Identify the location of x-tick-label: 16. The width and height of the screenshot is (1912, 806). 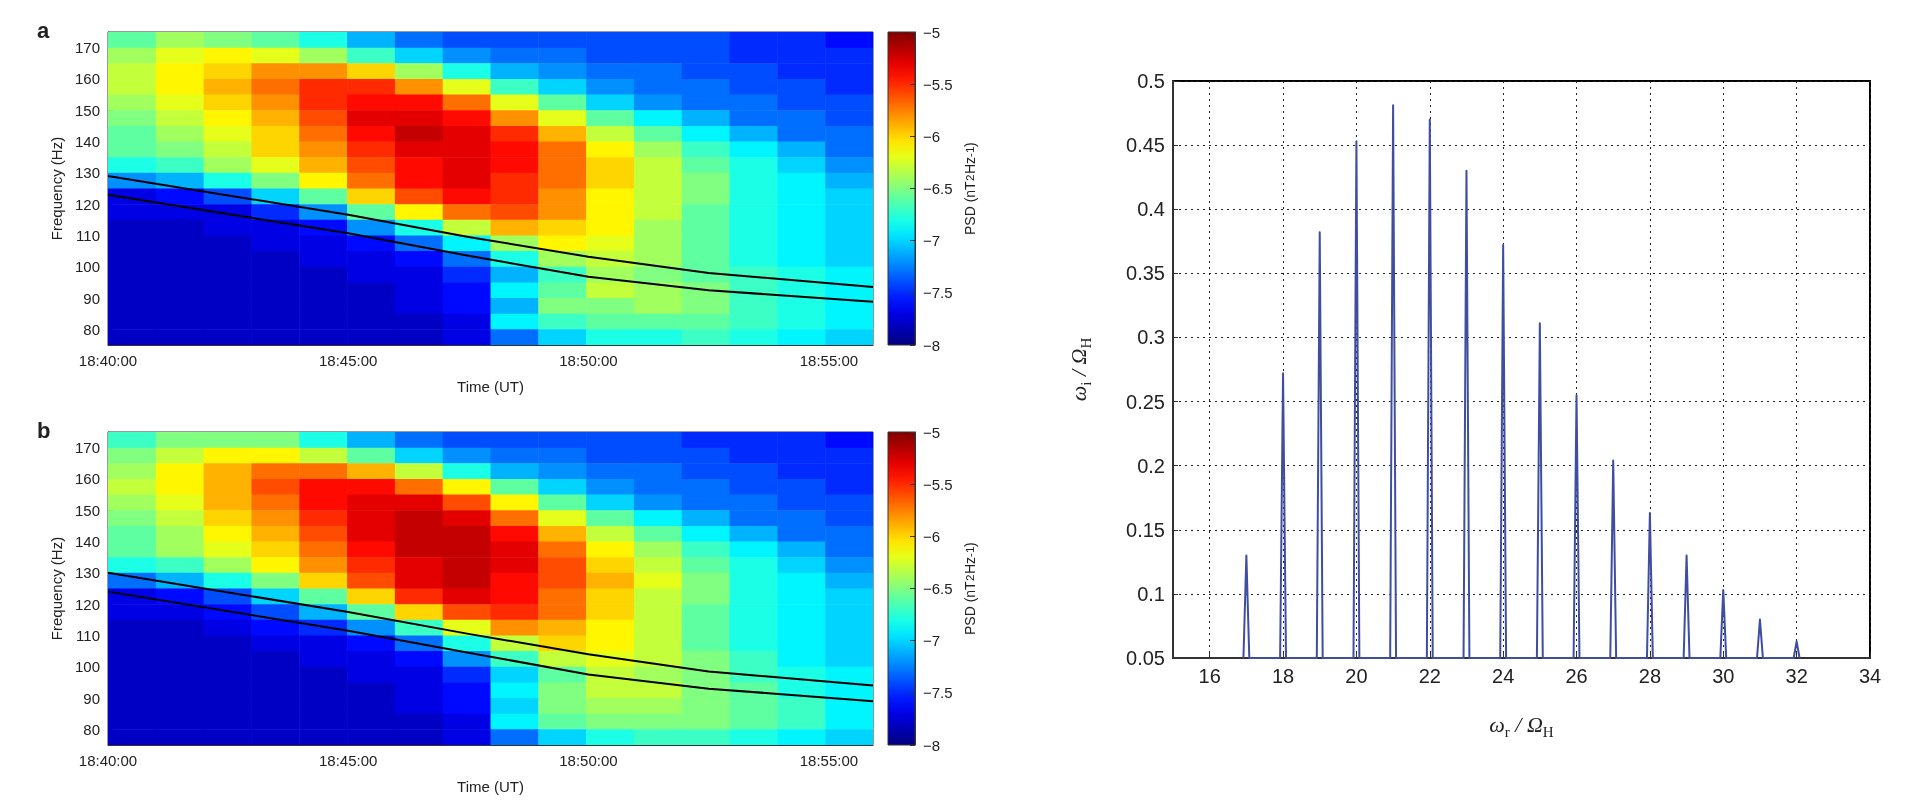
(1209, 676).